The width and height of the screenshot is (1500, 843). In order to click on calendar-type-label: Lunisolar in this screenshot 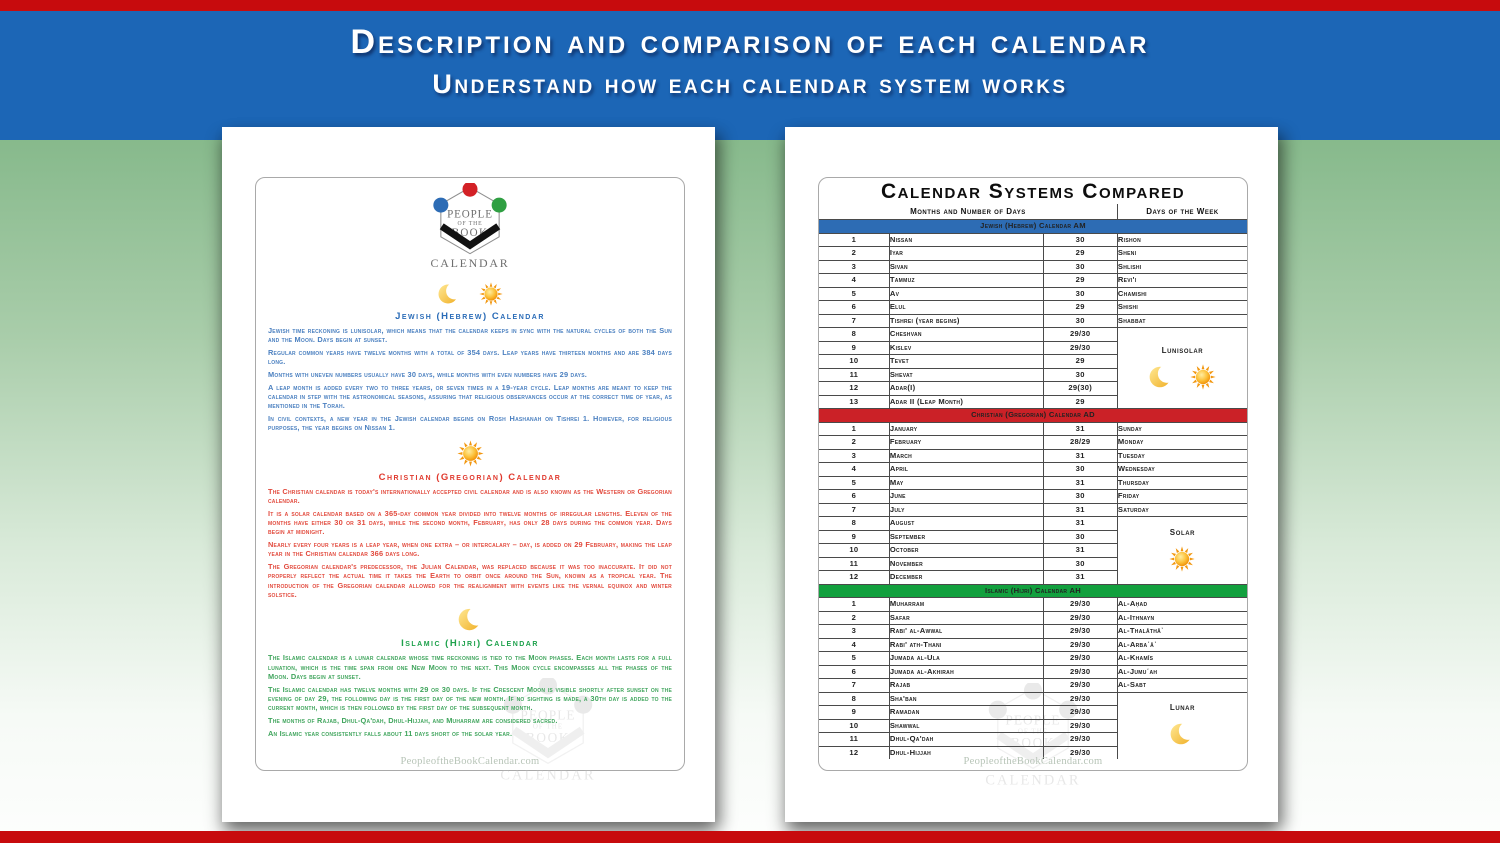, I will do `click(1182, 350)`.